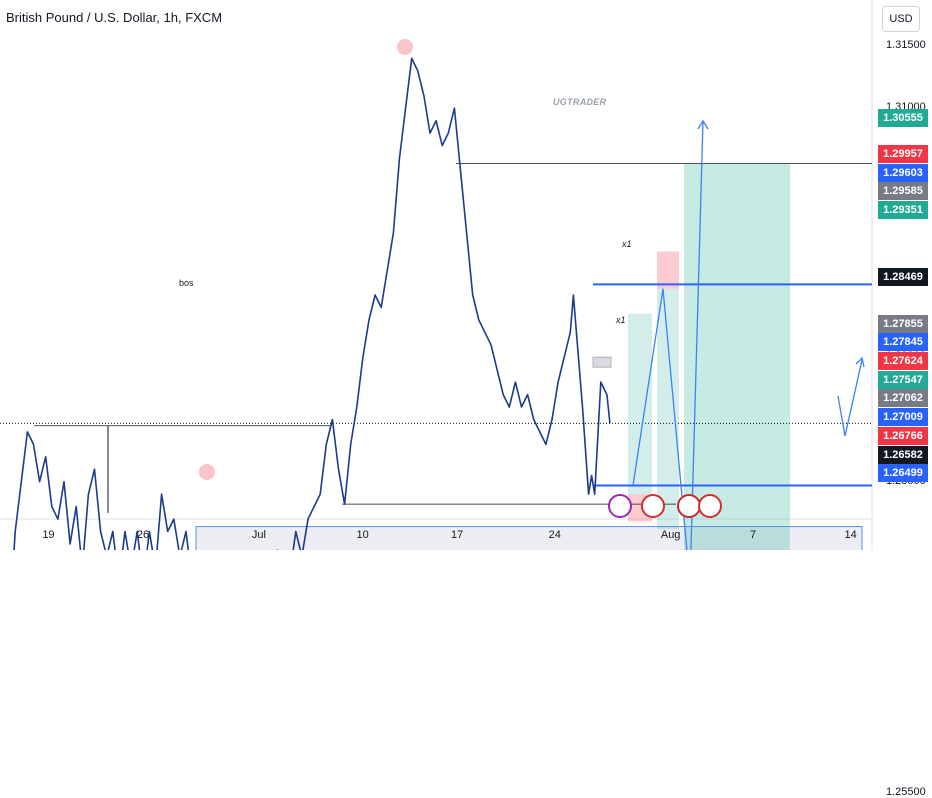  What do you see at coordinates (903, 455) in the screenshot?
I see `price-tag: 1.26582` at bounding box center [903, 455].